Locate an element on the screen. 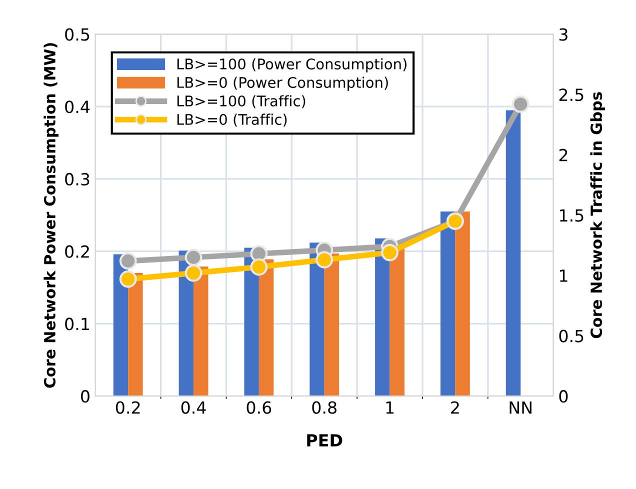  x-tick-label: NN is located at coordinates (521, 407).